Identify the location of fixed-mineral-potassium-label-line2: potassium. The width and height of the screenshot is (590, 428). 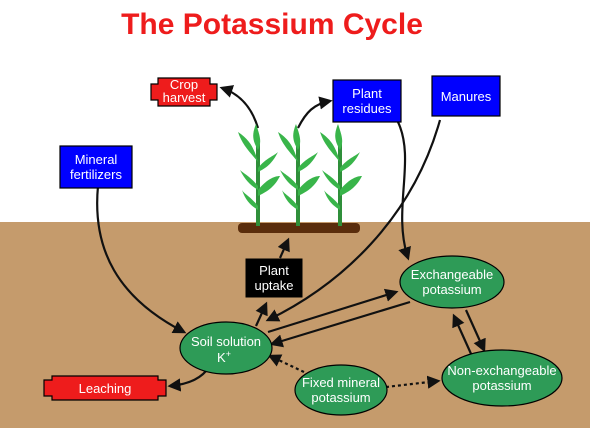
(340, 397).